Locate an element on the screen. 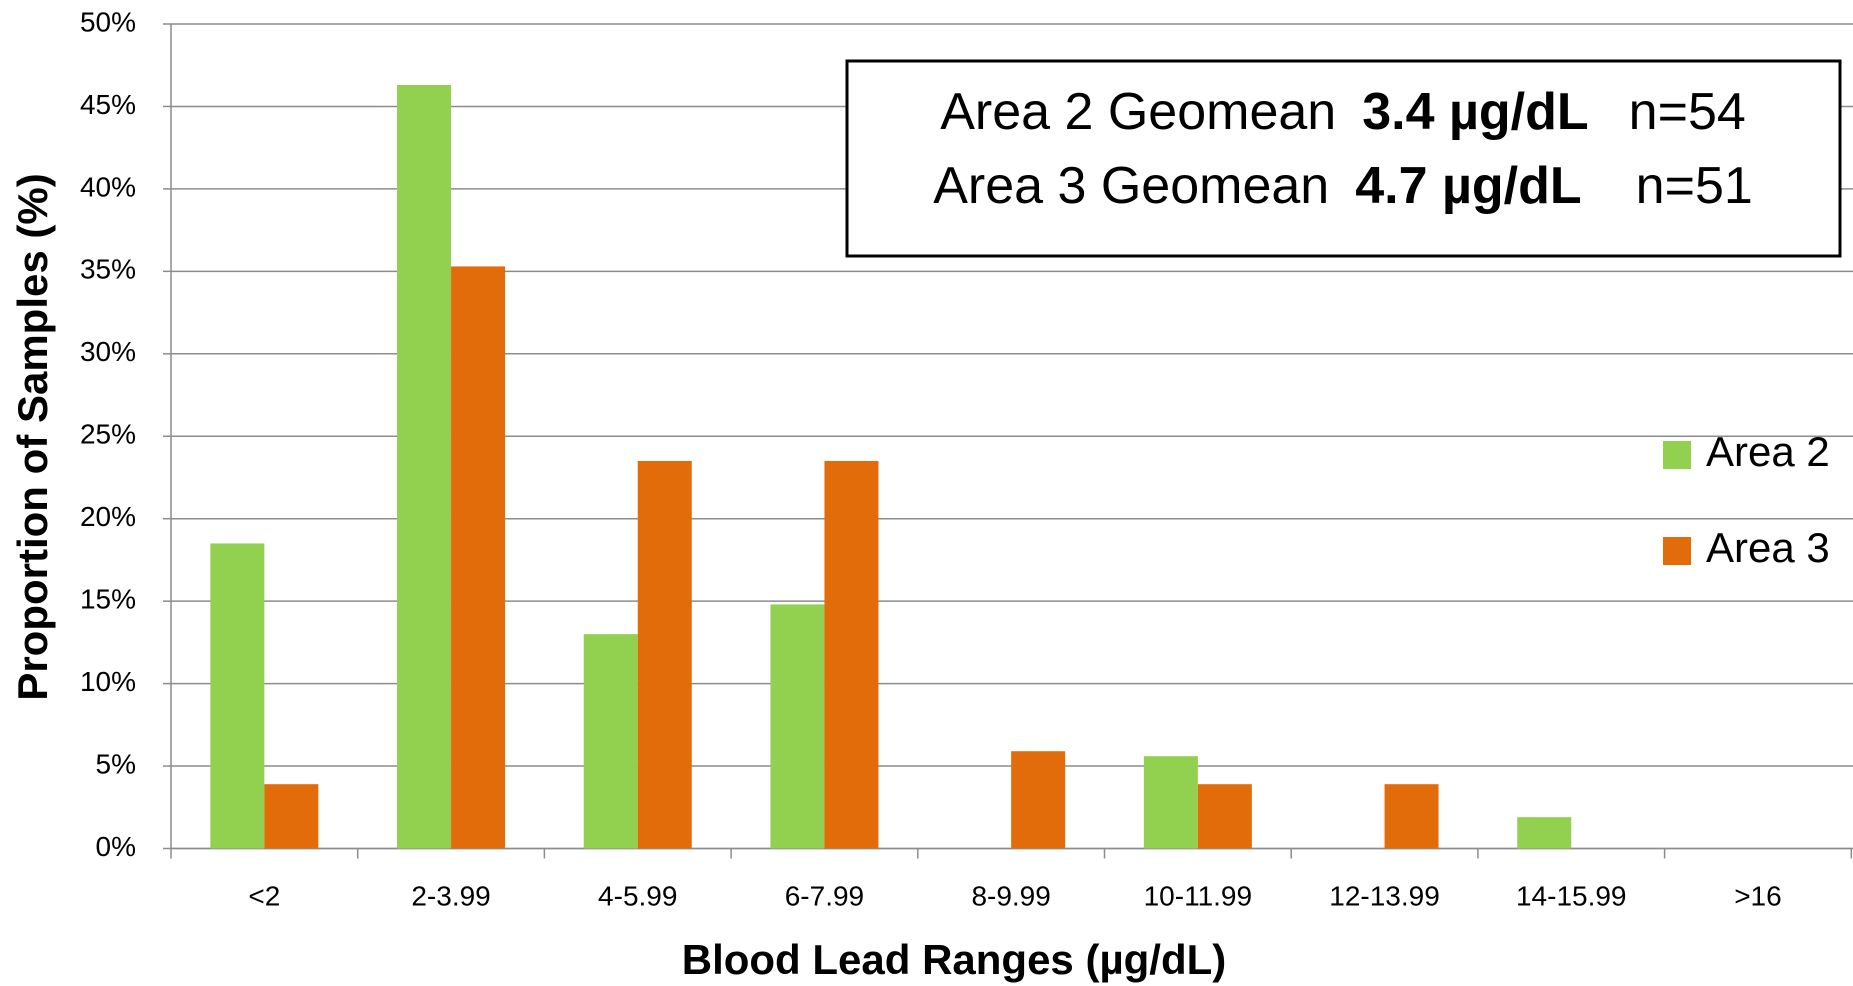 The height and width of the screenshot is (986, 1853). x-tick-label: 8-9.99 is located at coordinates (1010, 895).